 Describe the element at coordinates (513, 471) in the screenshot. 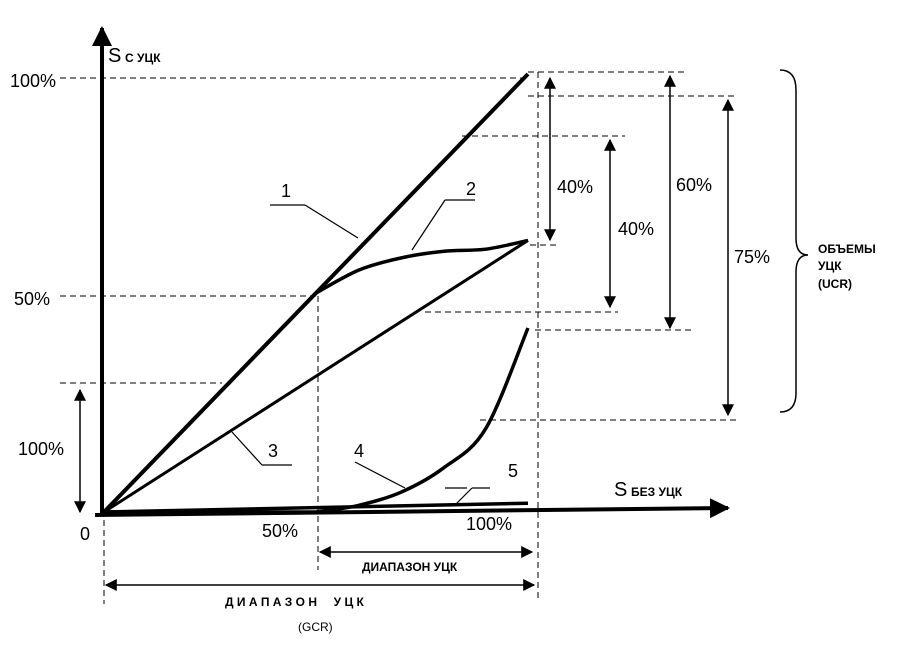

I see `series-label-5: 5` at that location.